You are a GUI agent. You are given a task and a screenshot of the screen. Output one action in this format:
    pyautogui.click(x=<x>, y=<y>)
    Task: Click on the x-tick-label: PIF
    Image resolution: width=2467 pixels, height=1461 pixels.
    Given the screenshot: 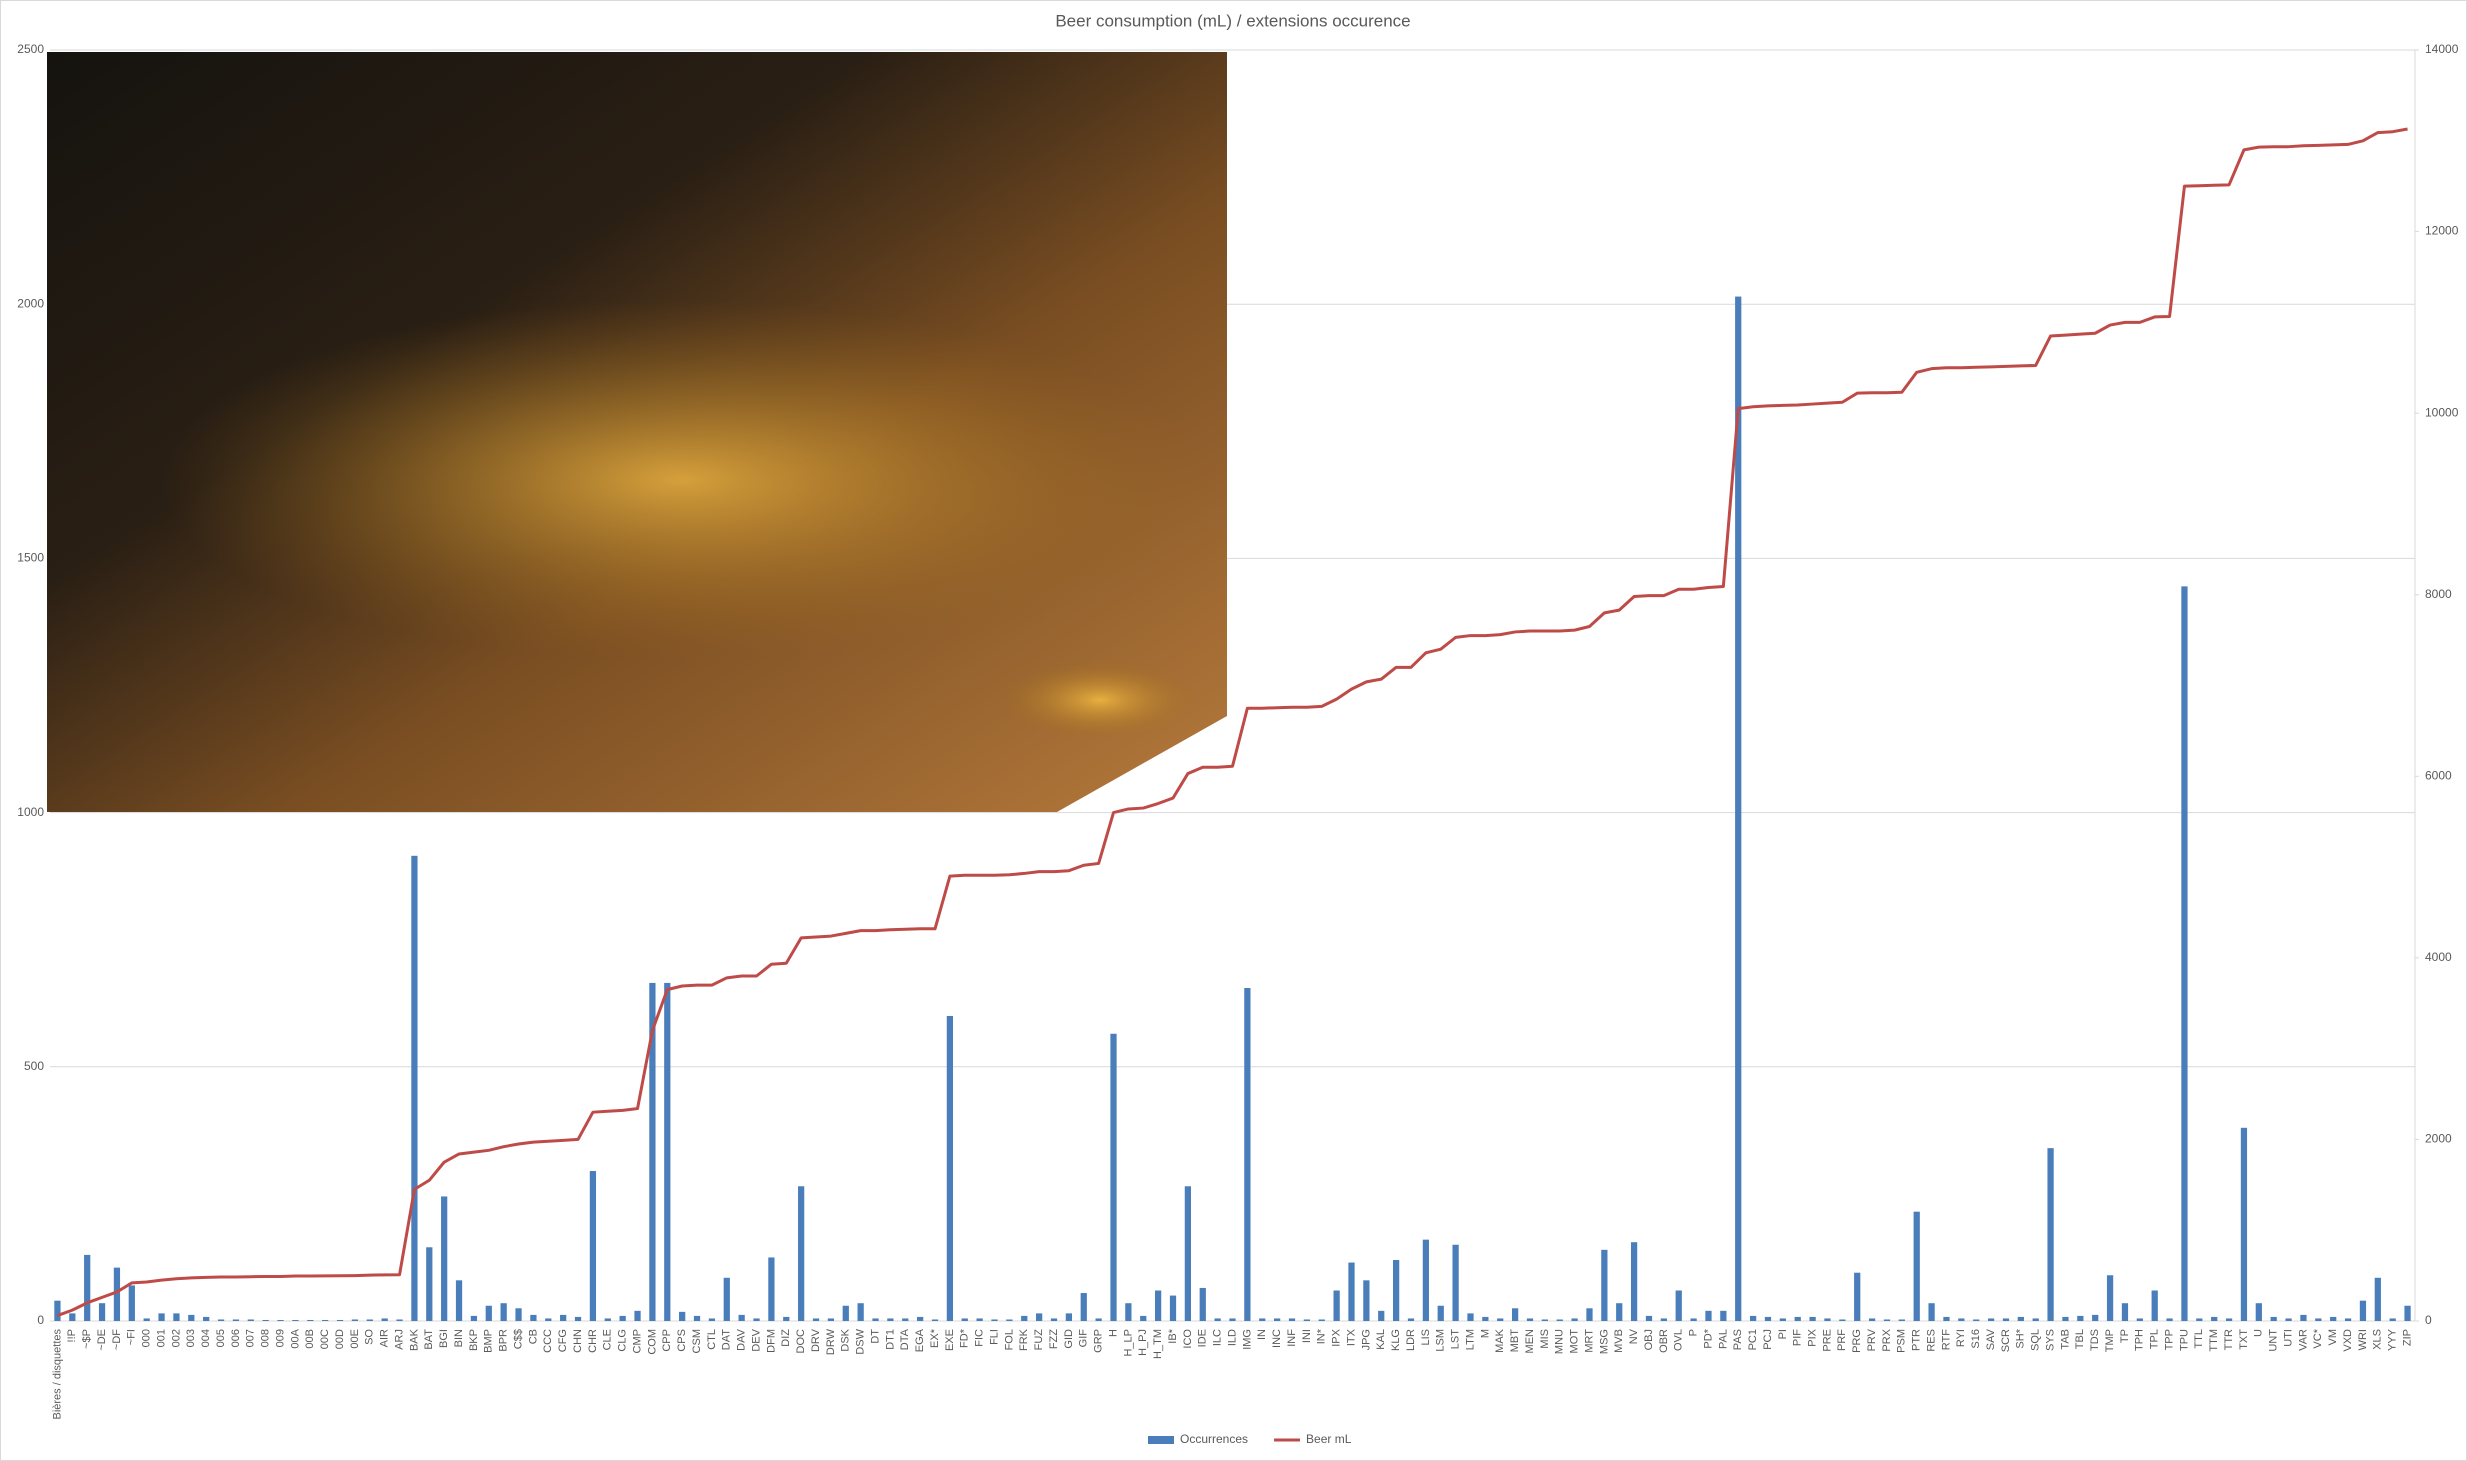 What is the action you would take?
    pyautogui.click(x=1798, y=1337)
    